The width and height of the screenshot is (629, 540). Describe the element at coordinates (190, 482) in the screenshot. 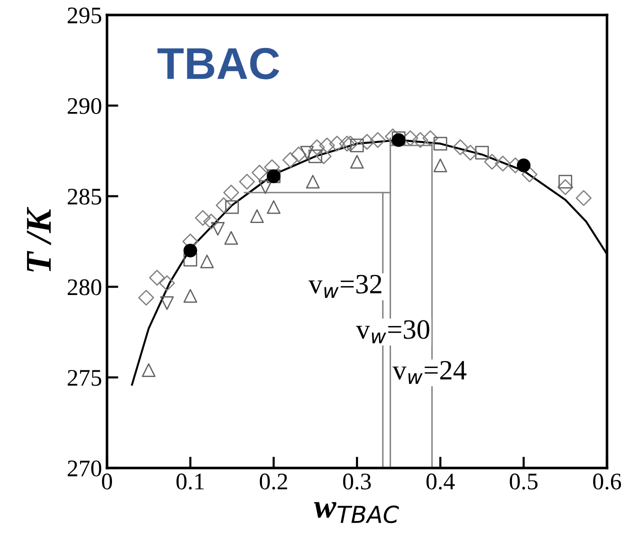

I see `x-tick-label: 0.1` at that location.